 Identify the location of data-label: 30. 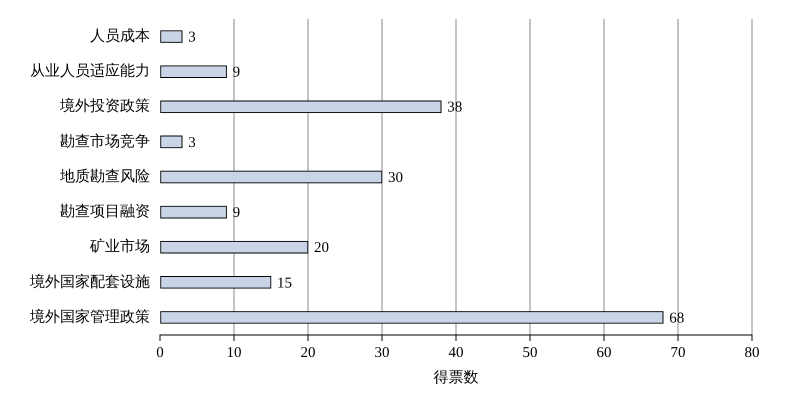
(395, 178).